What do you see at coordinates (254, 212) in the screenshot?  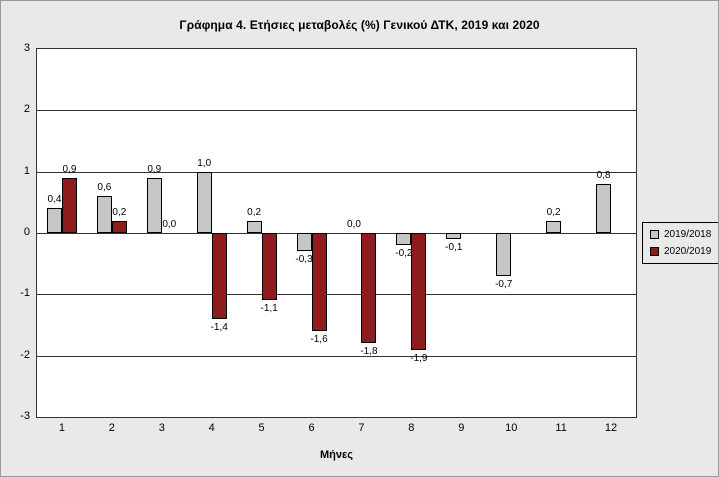 I see `value-label-series-0-month-5: 0,2` at bounding box center [254, 212].